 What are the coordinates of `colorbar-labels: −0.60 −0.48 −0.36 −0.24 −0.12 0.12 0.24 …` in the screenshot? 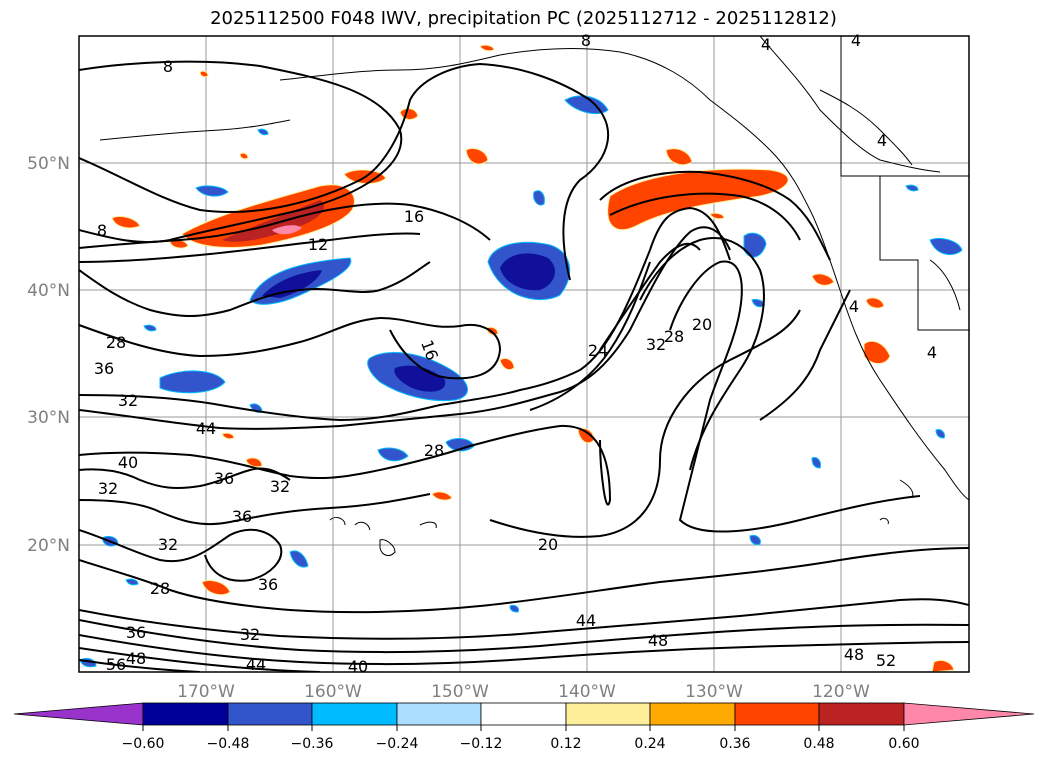 It's located at (521, 744).